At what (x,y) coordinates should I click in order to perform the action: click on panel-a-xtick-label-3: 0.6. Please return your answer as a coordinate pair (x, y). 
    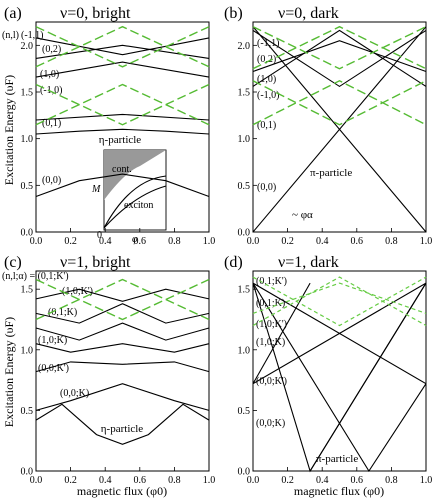
    Looking at the image, I should click on (140, 241).